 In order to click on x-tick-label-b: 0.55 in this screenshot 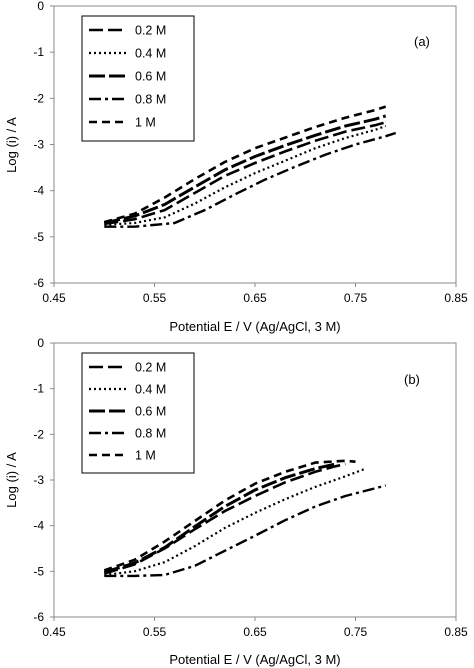, I will do `click(155, 632)`.